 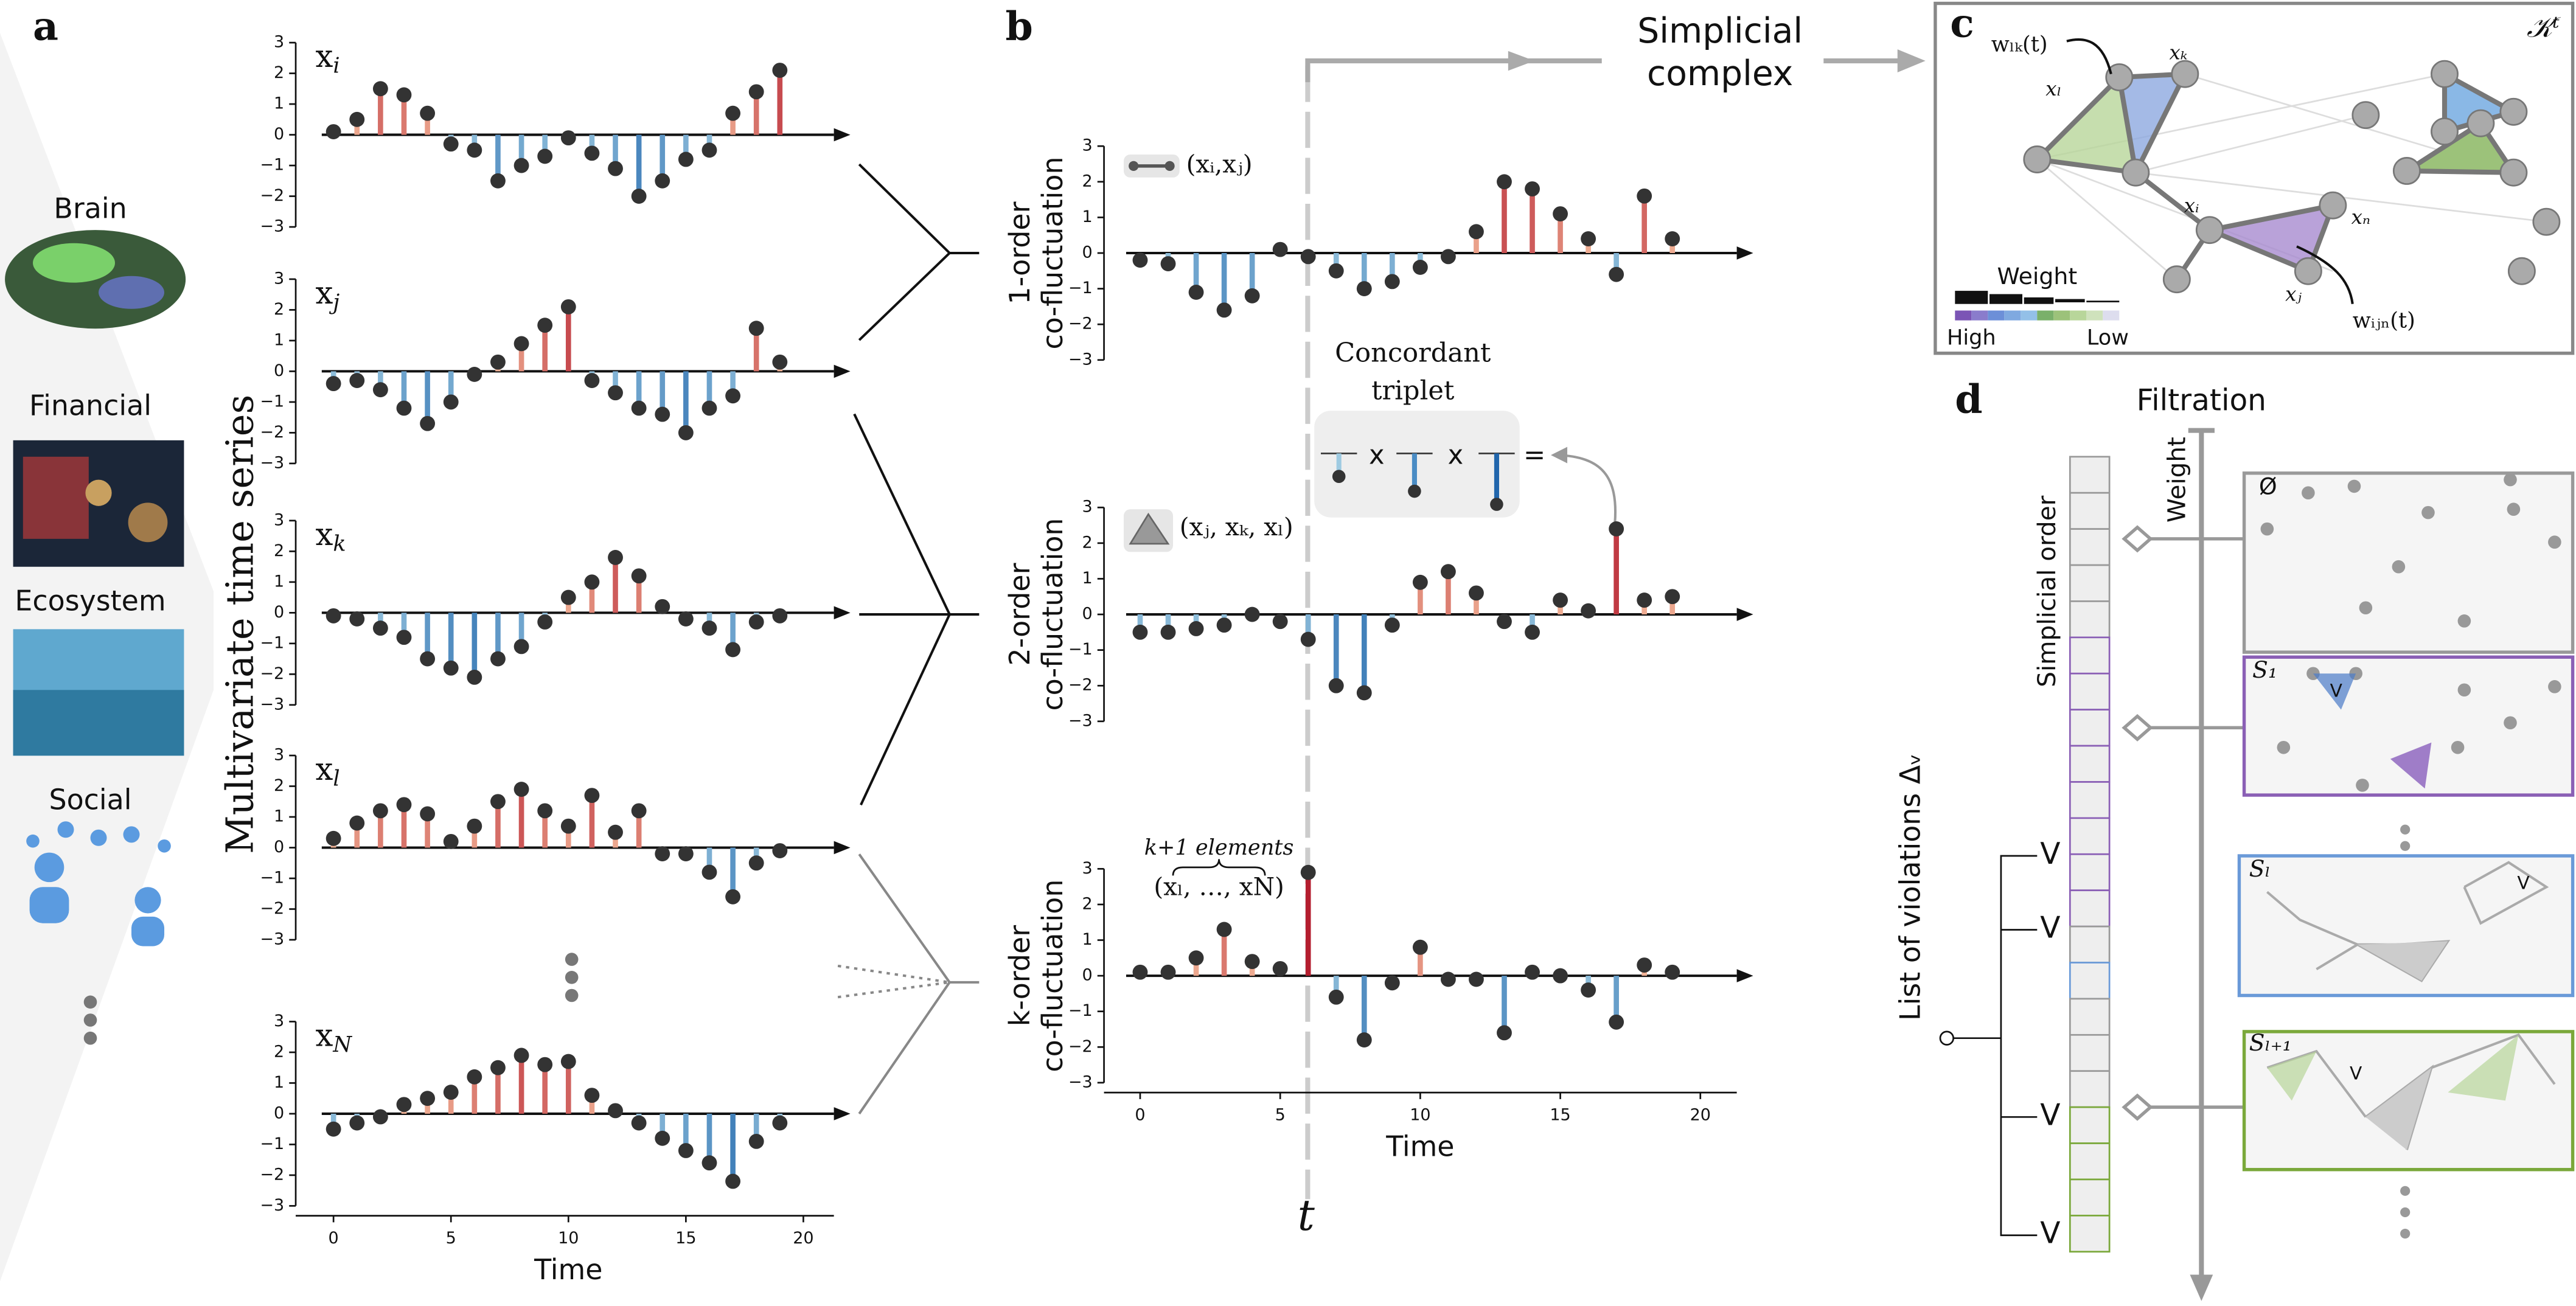 What do you see at coordinates (1019, 27) in the screenshot?
I see `panel-label: b` at bounding box center [1019, 27].